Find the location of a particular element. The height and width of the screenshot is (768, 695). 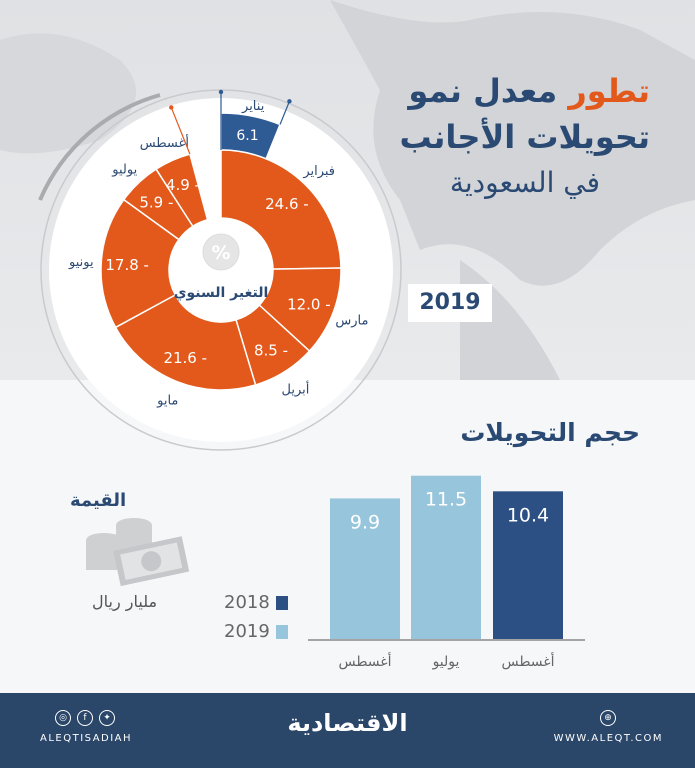

title-line-2: تحويلات الأجانب is located at coordinates (524, 137).